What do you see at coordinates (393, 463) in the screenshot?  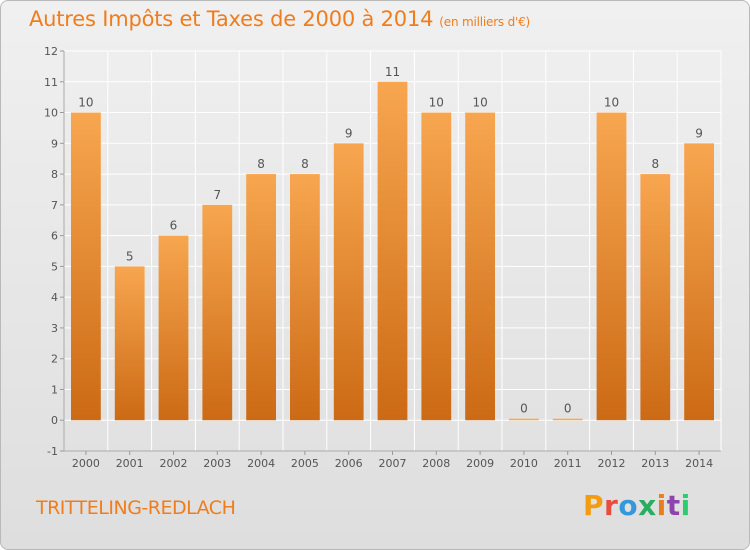 I see `x-tick-label: 2007` at bounding box center [393, 463].